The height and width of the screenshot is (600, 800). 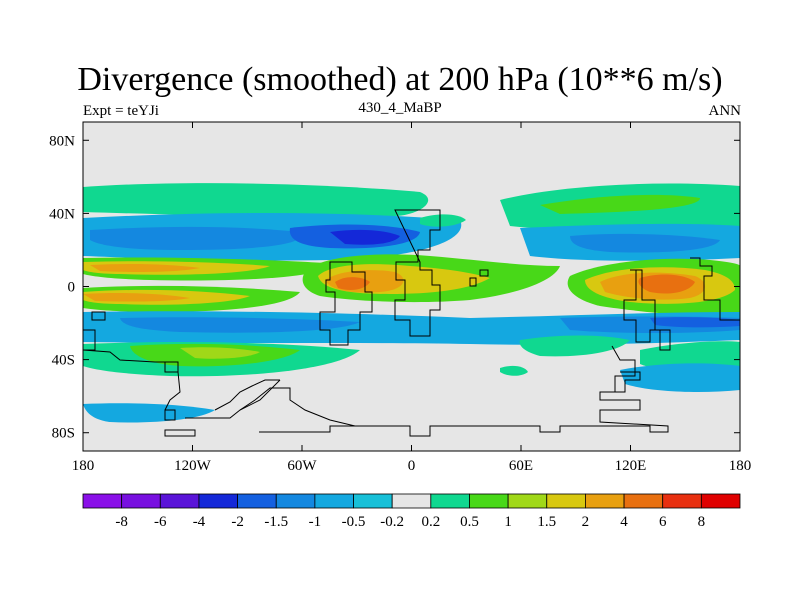 What do you see at coordinates (346, 303) in the screenshot?
I see `coast-south-america` at bounding box center [346, 303].